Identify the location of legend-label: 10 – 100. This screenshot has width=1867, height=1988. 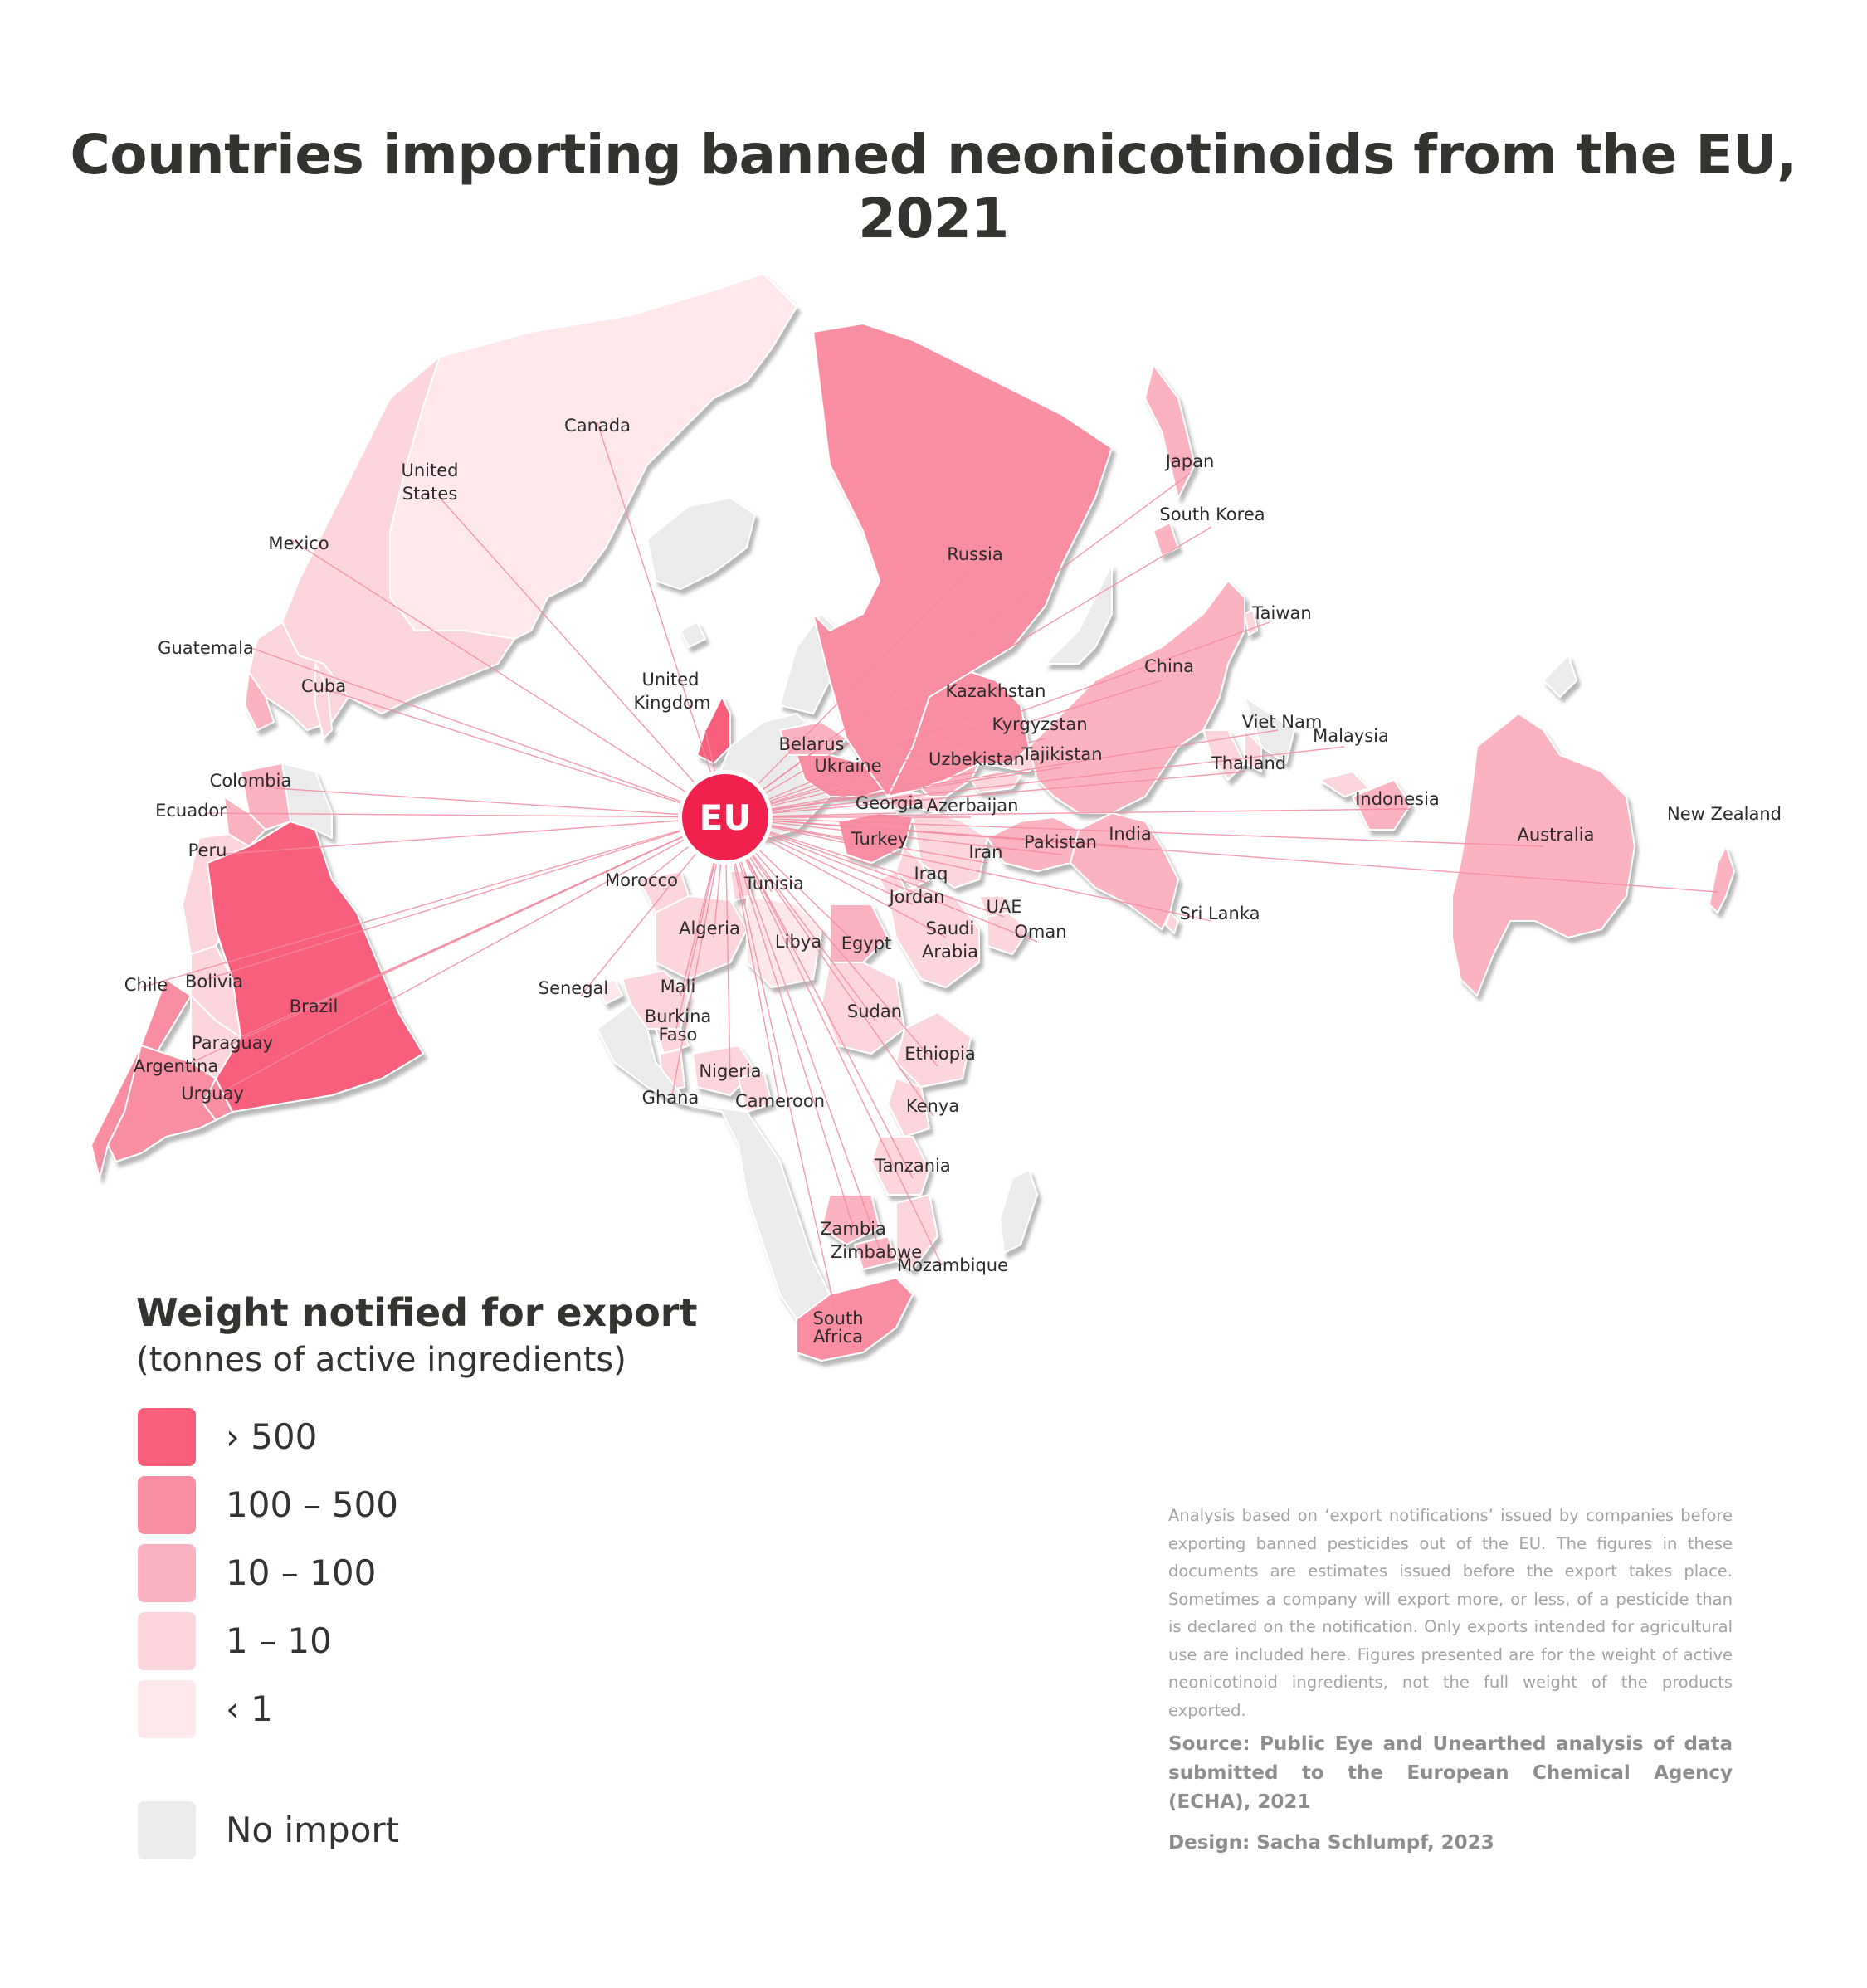
(301, 1572).